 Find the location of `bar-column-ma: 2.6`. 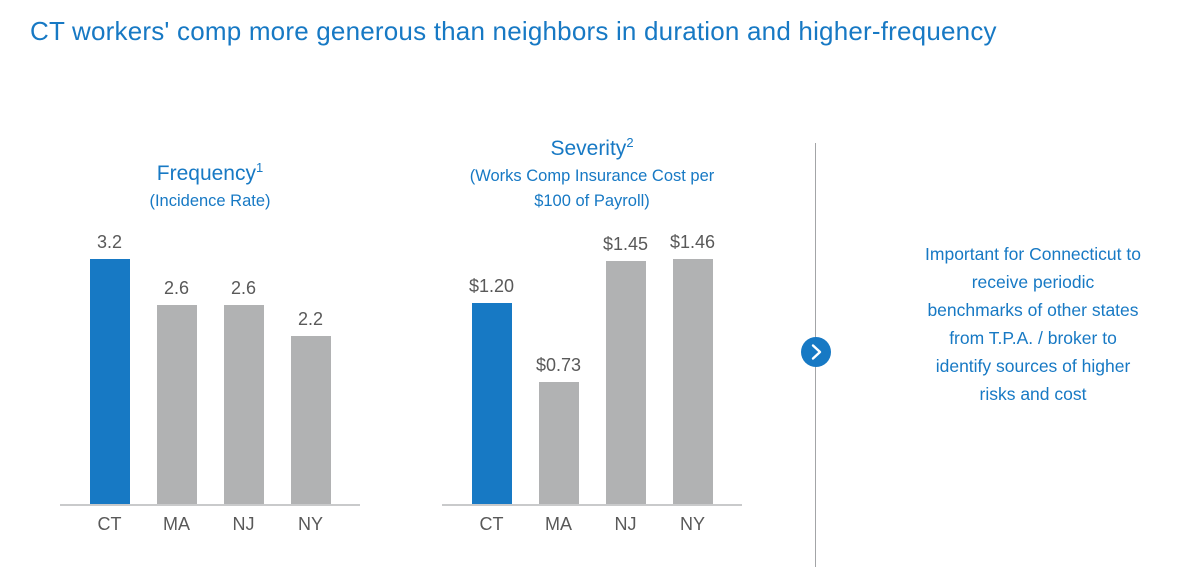

bar-column-ma: 2.6 is located at coordinates (176, 391).